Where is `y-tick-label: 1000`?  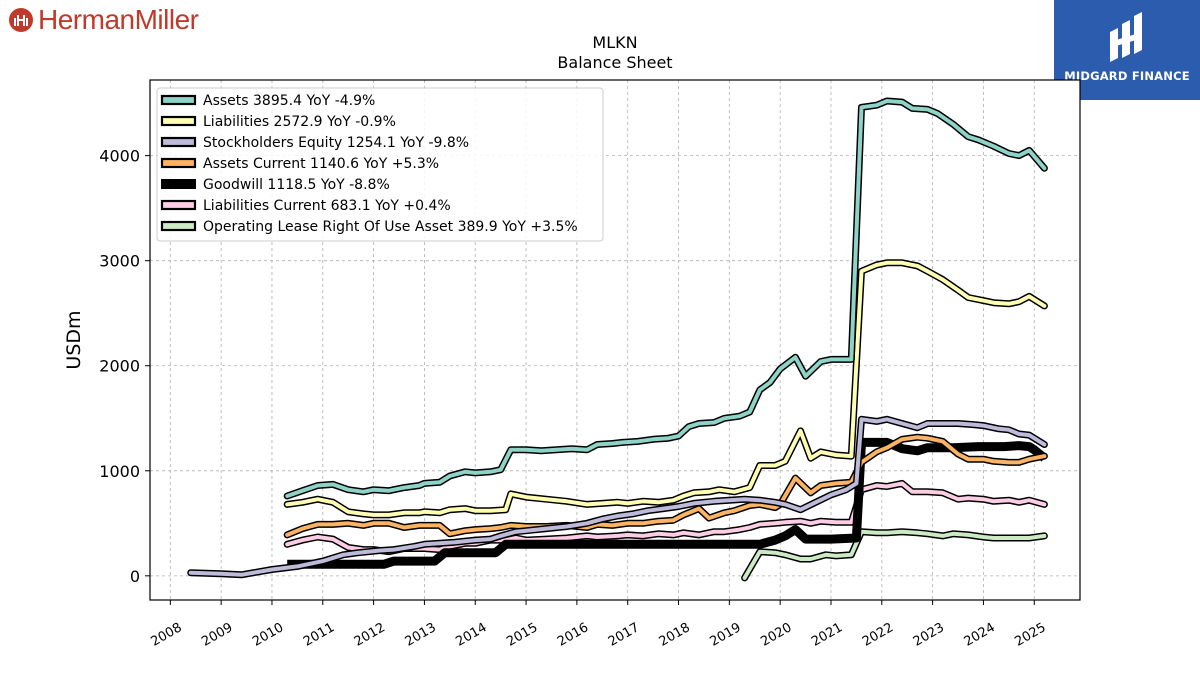 y-tick-label: 1000 is located at coordinates (119, 471).